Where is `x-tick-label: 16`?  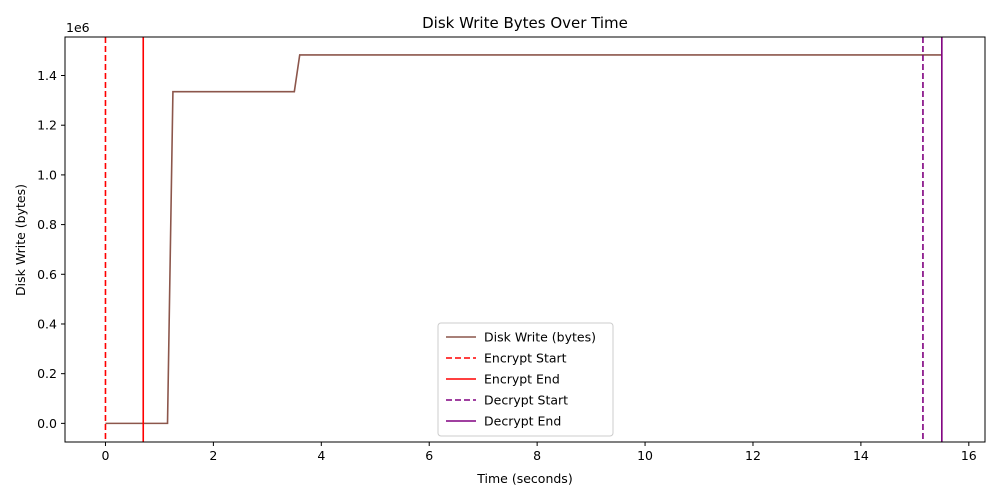
x-tick-label: 16 is located at coordinates (969, 455).